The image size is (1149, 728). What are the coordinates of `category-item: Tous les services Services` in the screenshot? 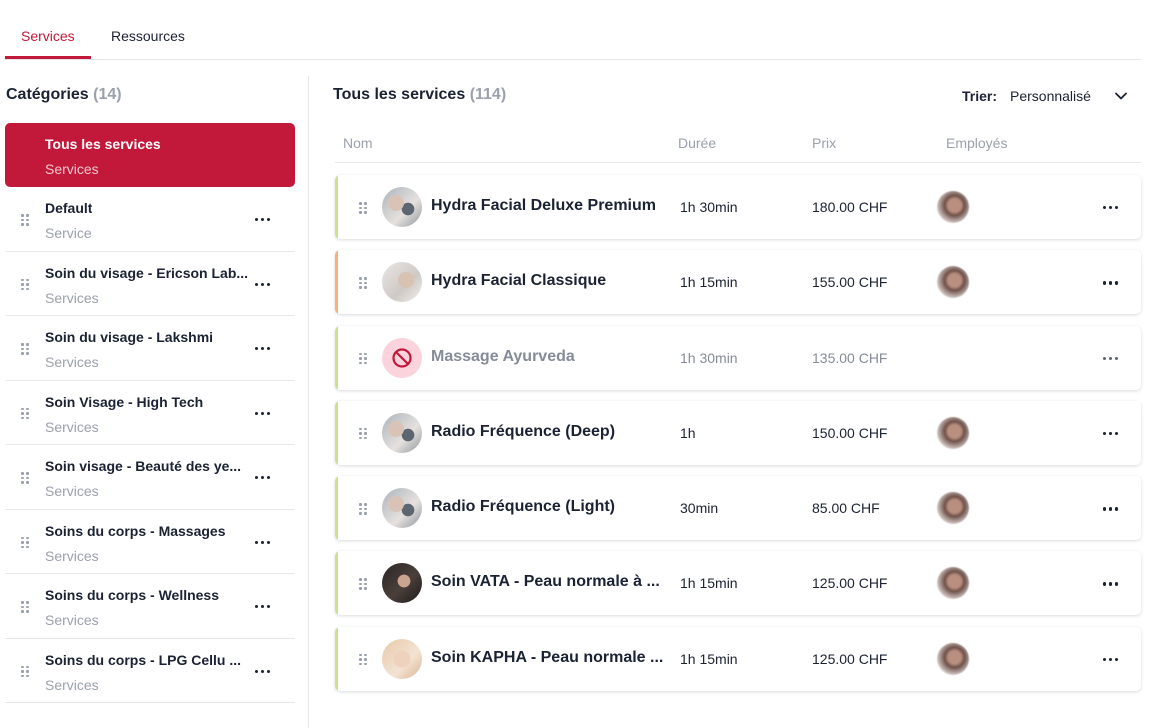 It's located at (150, 155).